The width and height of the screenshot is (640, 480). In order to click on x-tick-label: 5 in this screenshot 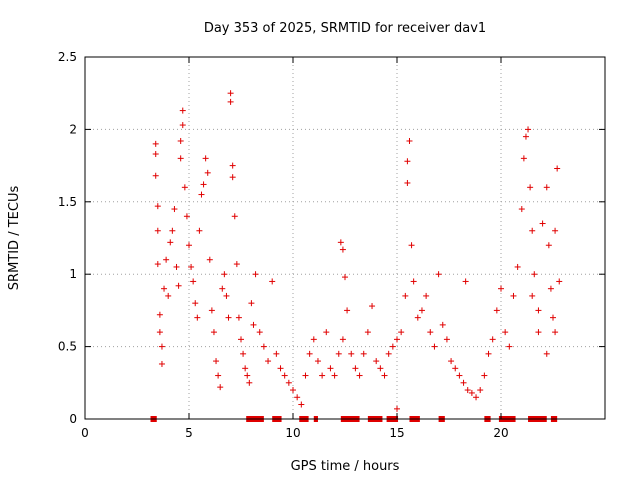, I will do `click(189, 433)`.